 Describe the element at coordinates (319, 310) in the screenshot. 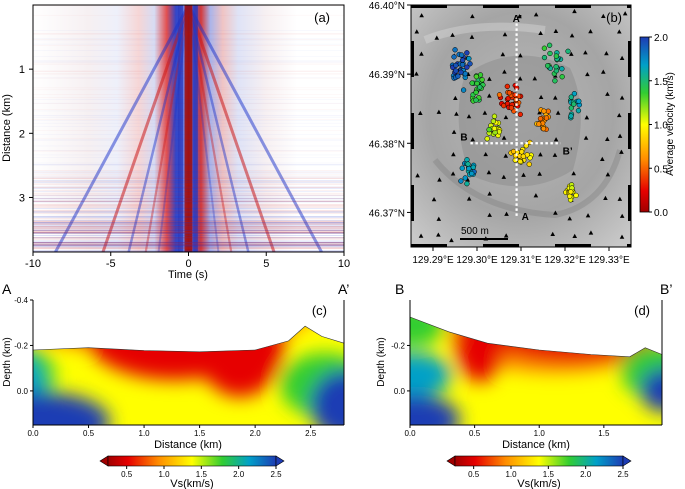

I see `panel-c-label: (c)` at that location.